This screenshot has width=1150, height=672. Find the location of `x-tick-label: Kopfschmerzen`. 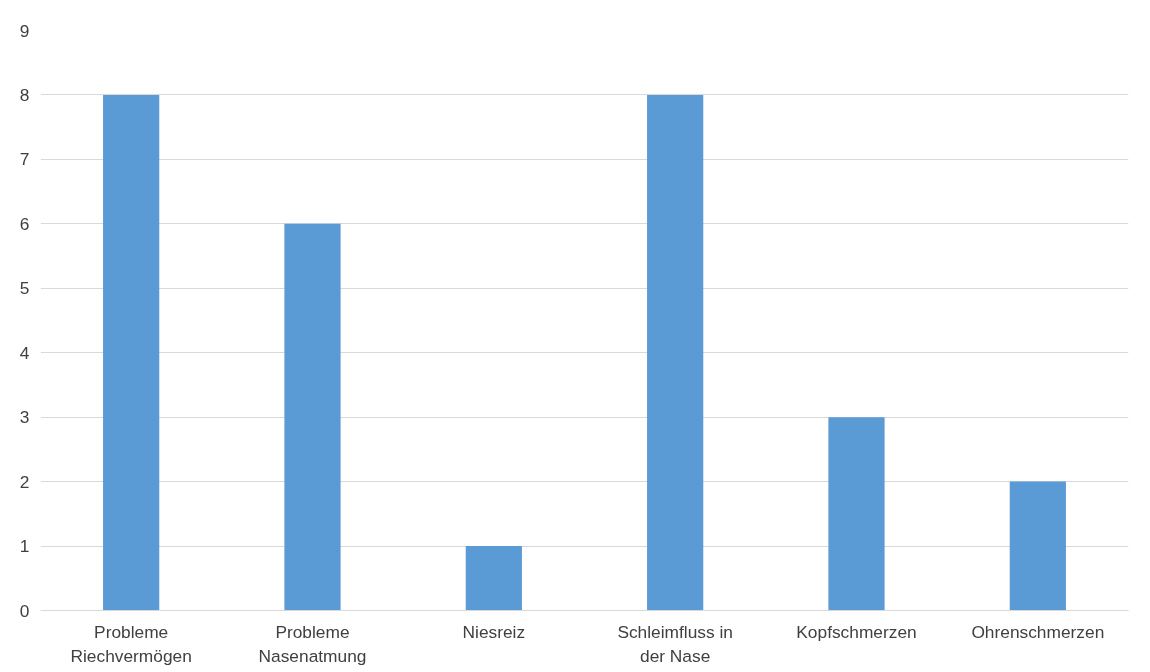

x-tick-label: Kopfschmerzen is located at coordinates (856, 631).